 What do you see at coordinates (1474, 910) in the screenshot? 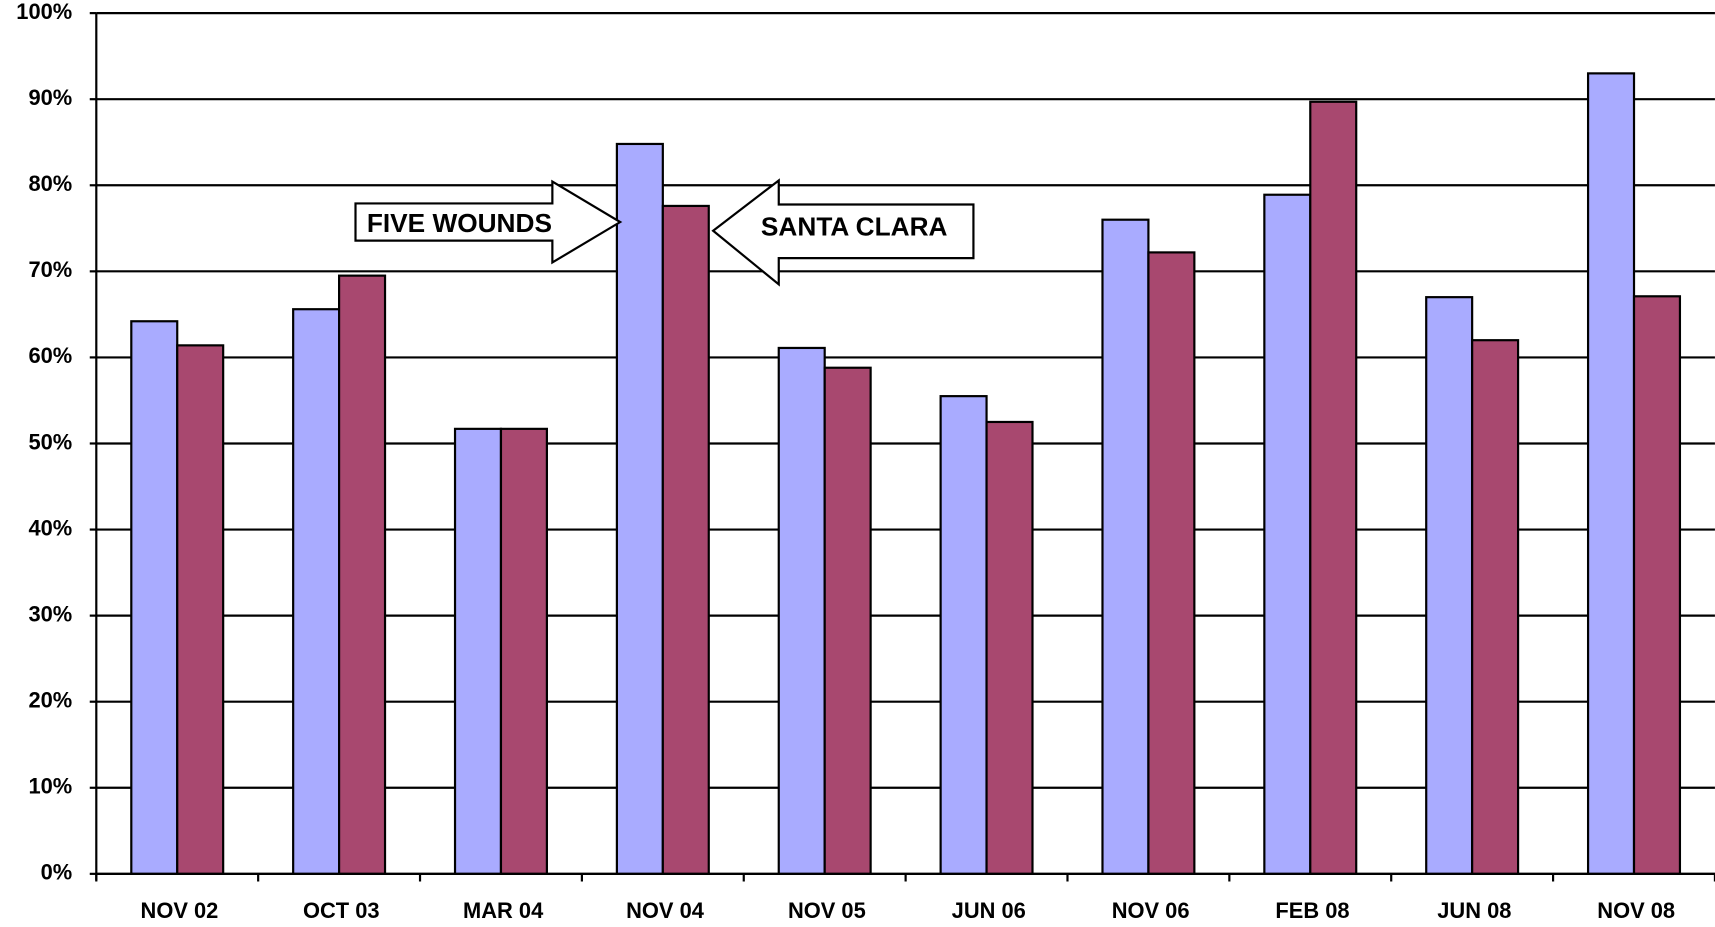
I see `x-tick-label: JUN 08` at bounding box center [1474, 910].